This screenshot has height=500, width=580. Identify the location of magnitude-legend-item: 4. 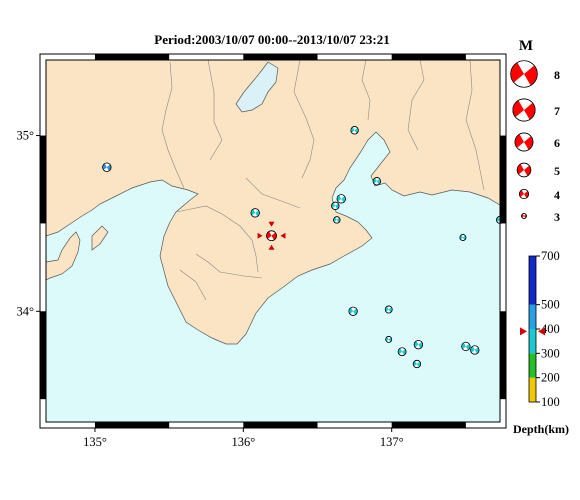
(539, 195).